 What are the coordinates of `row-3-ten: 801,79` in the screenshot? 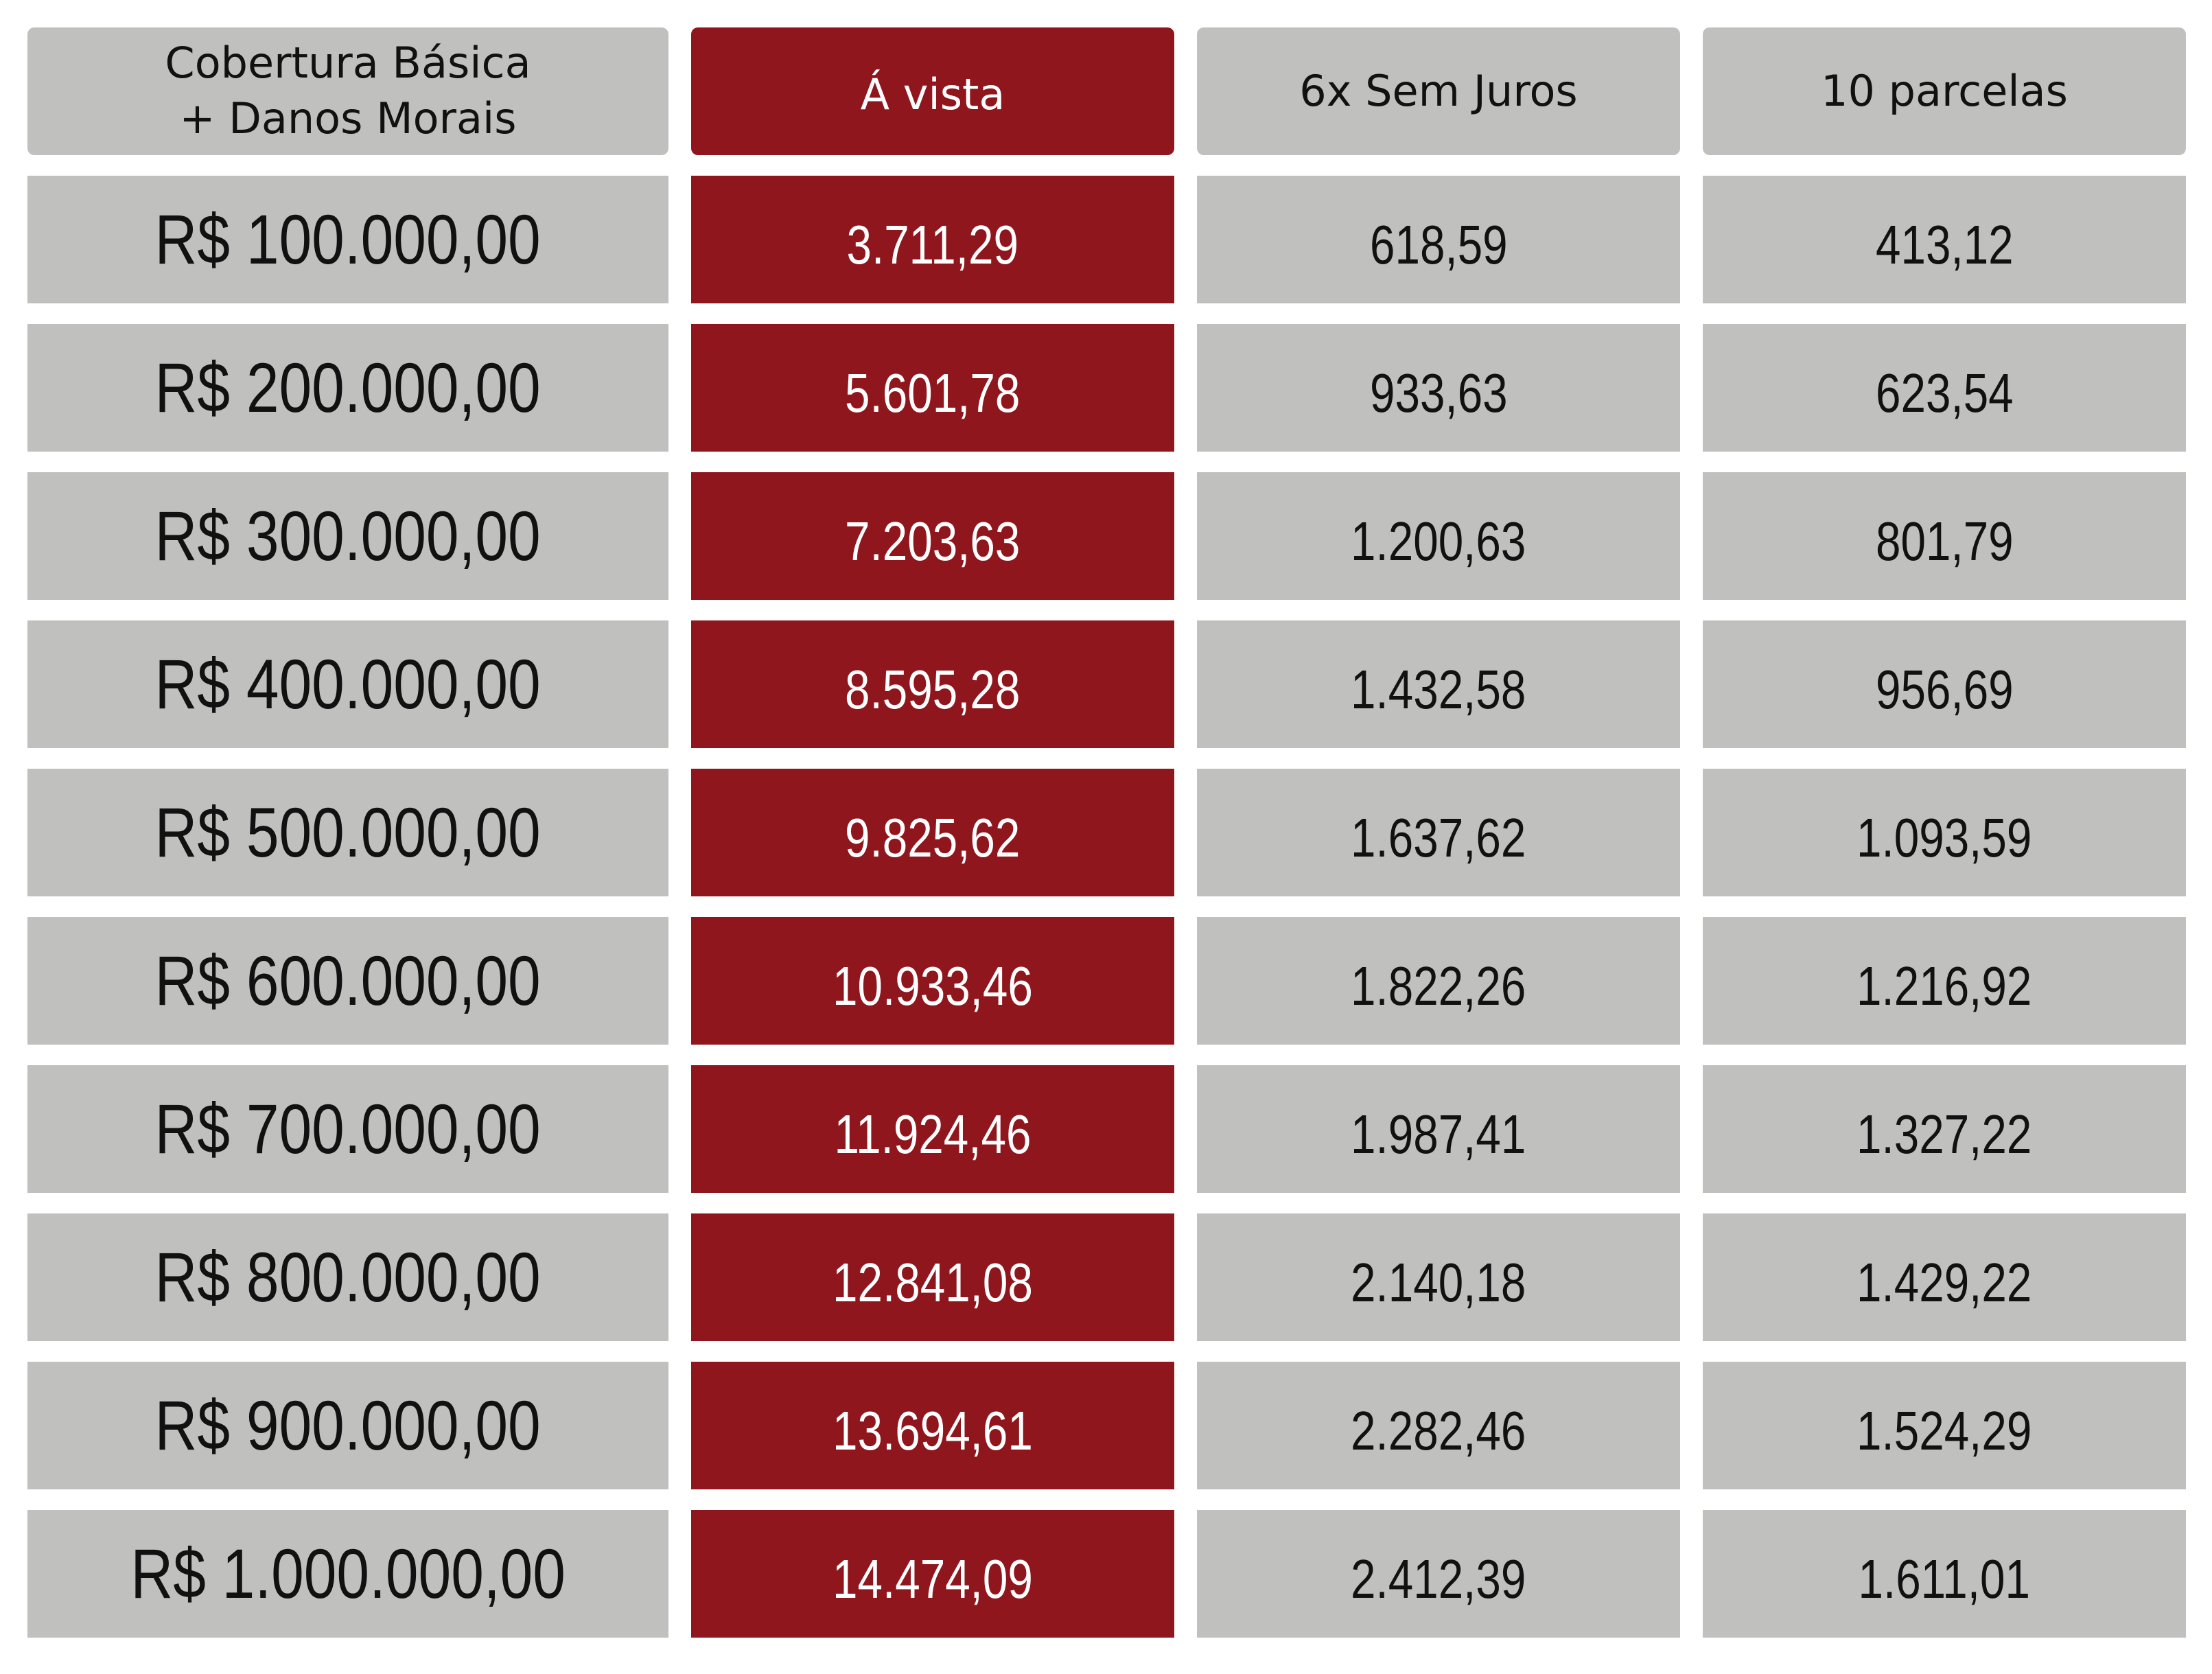 It's located at (1944, 536).